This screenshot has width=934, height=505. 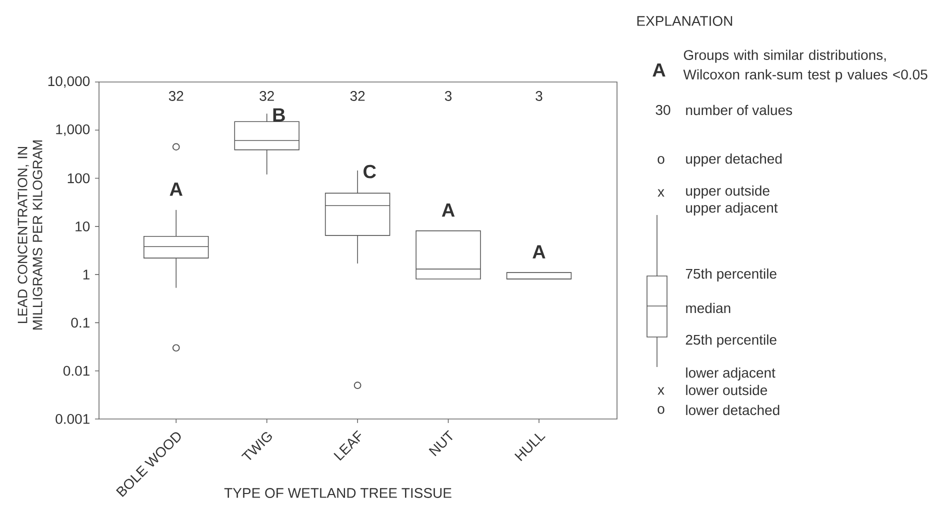 I want to click on text: median, so click(x=708, y=308).